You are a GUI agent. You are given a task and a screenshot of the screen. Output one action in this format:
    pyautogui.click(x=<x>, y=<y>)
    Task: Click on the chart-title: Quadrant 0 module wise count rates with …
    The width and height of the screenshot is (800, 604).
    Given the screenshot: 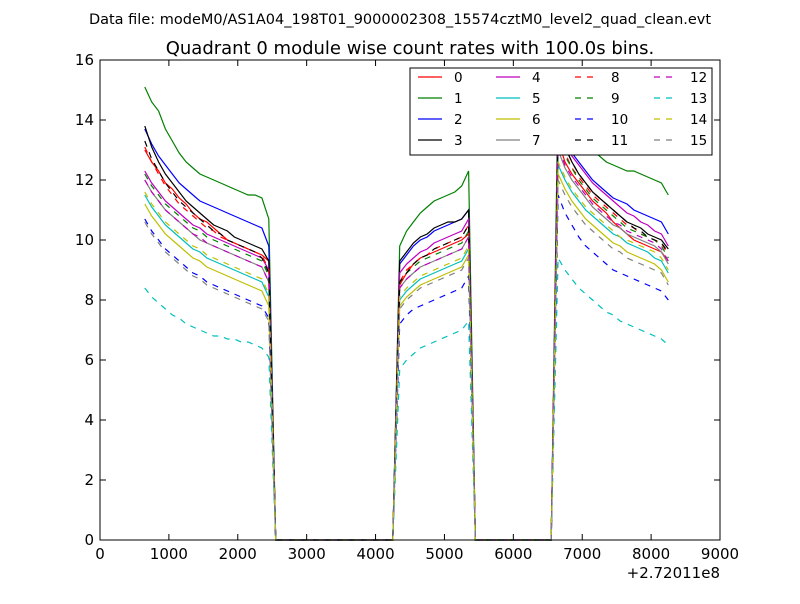 What is the action you would take?
    pyautogui.click(x=410, y=48)
    